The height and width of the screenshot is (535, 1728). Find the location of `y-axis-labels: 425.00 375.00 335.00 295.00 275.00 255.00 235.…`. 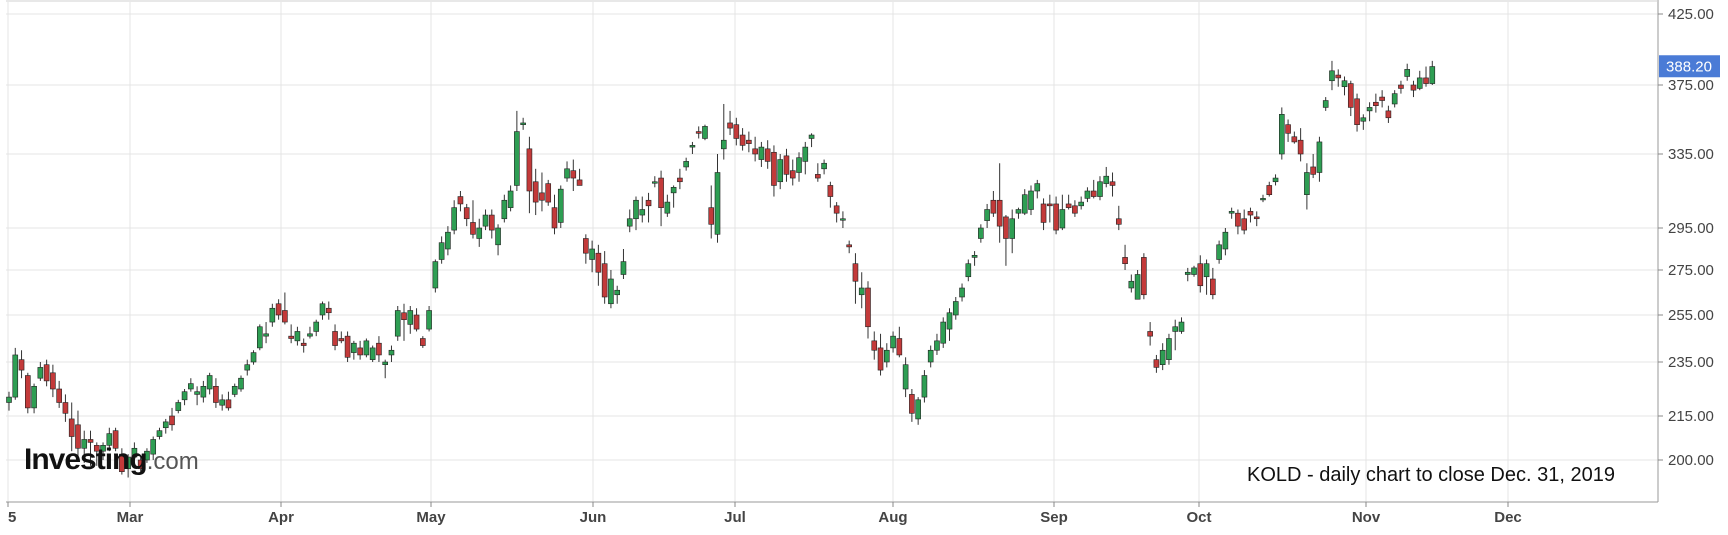

y-axis-labels: 425.00 375.00 335.00 295.00 275.00 255.00 235.… is located at coordinates (1686, 237).